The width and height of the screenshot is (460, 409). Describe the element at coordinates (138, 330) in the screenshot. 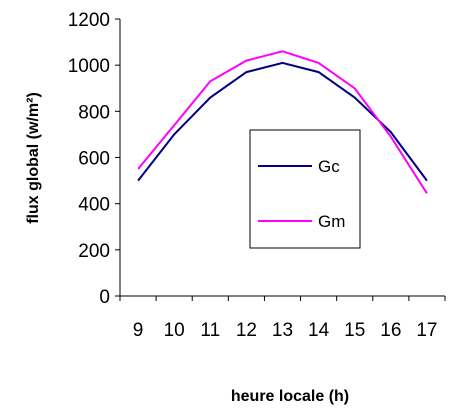

I see `x-tick-label: 9` at that location.